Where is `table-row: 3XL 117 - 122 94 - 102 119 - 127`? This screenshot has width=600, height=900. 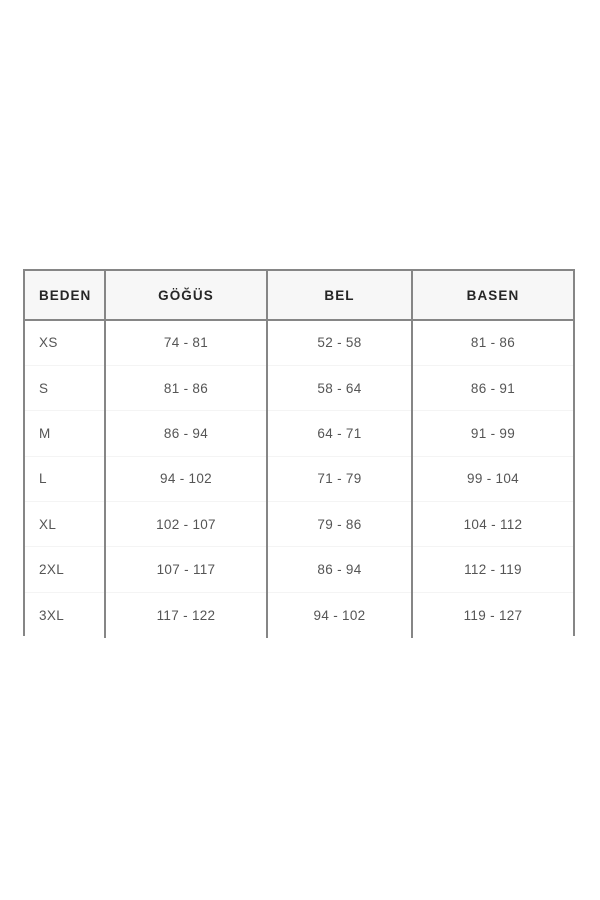
table-row: 3XL 117 - 122 94 - 102 119 - 127 is located at coordinates (299, 615).